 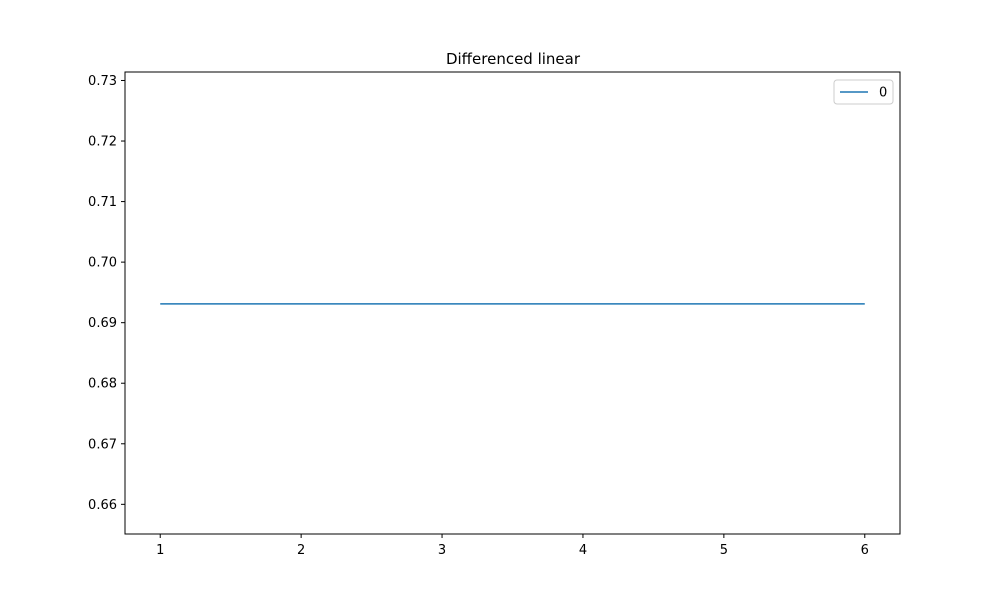 I want to click on y-tick-label: 0.70, so click(x=102, y=263).